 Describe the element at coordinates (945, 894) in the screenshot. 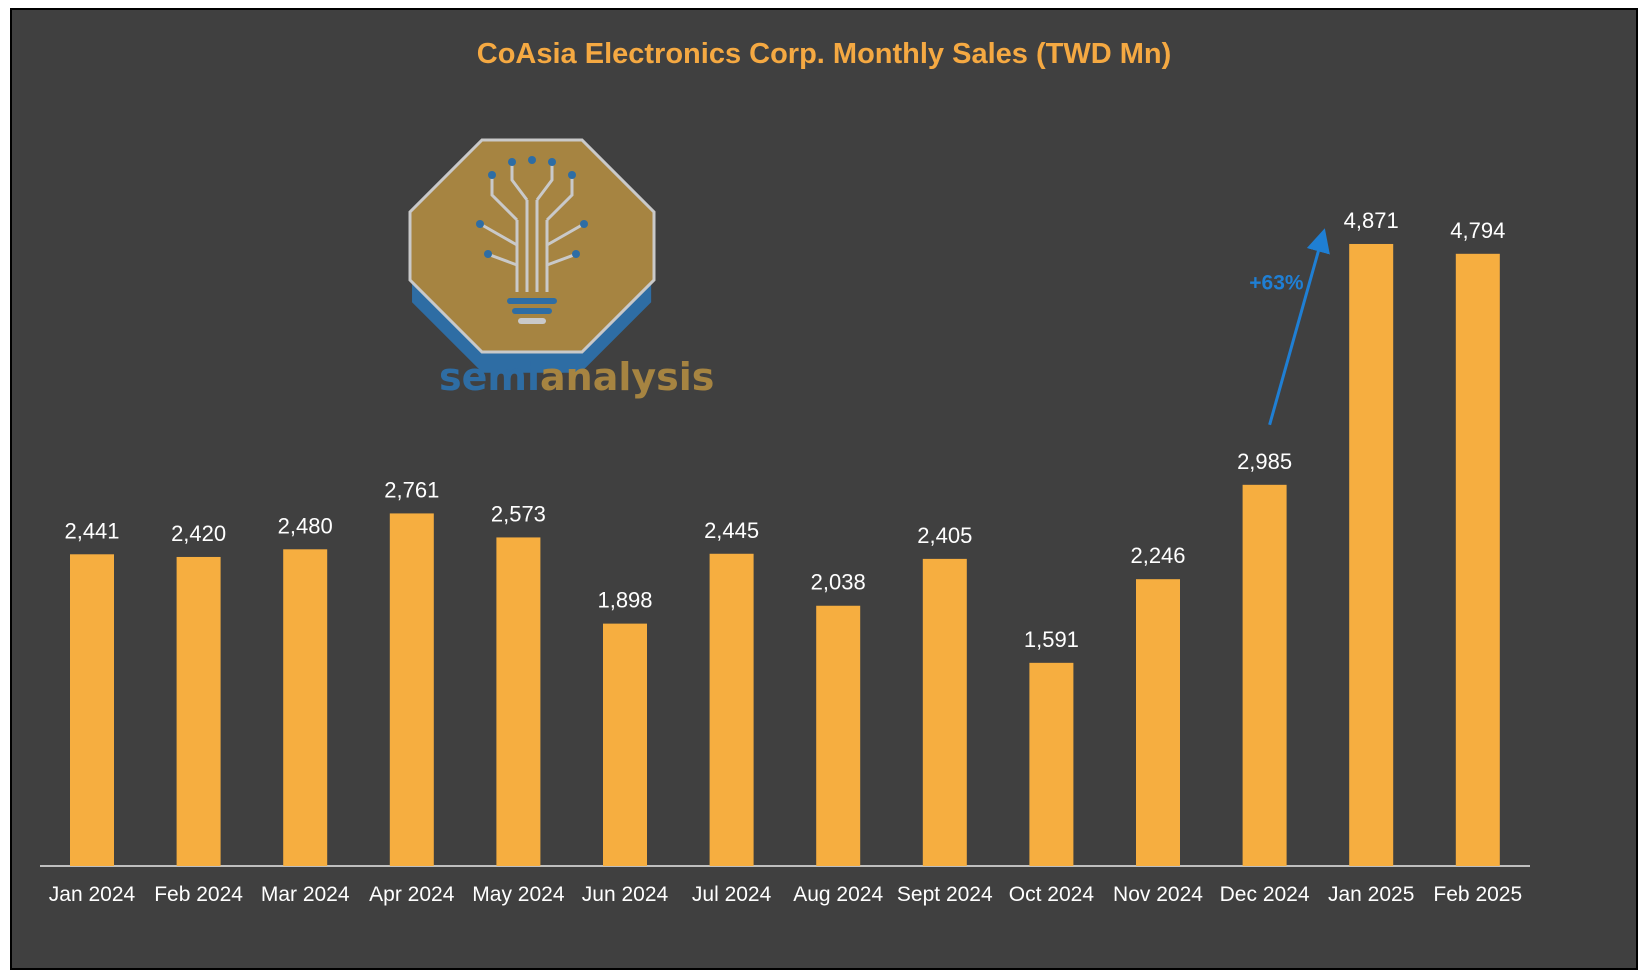

I see `category-label: Sept 2024` at that location.